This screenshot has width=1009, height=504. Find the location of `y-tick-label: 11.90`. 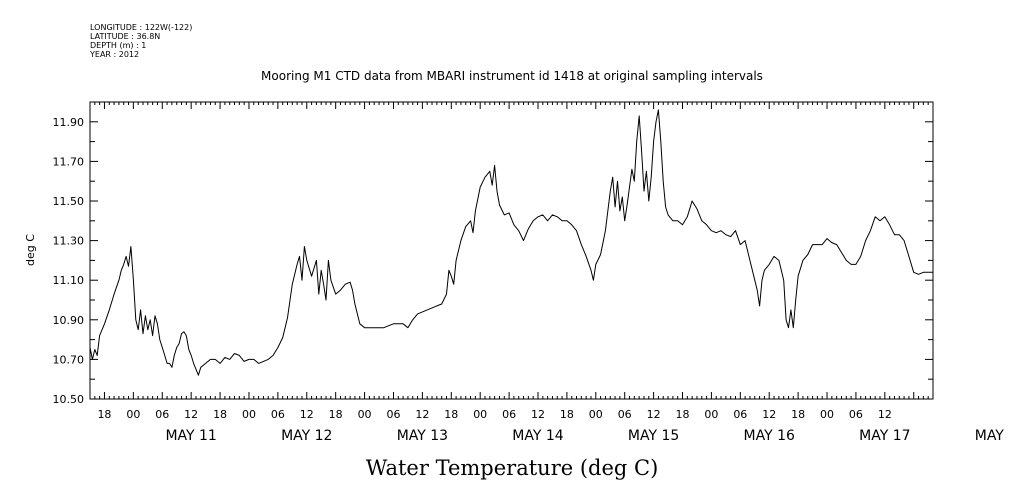

y-tick-label: 11.90 is located at coordinates (69, 122).